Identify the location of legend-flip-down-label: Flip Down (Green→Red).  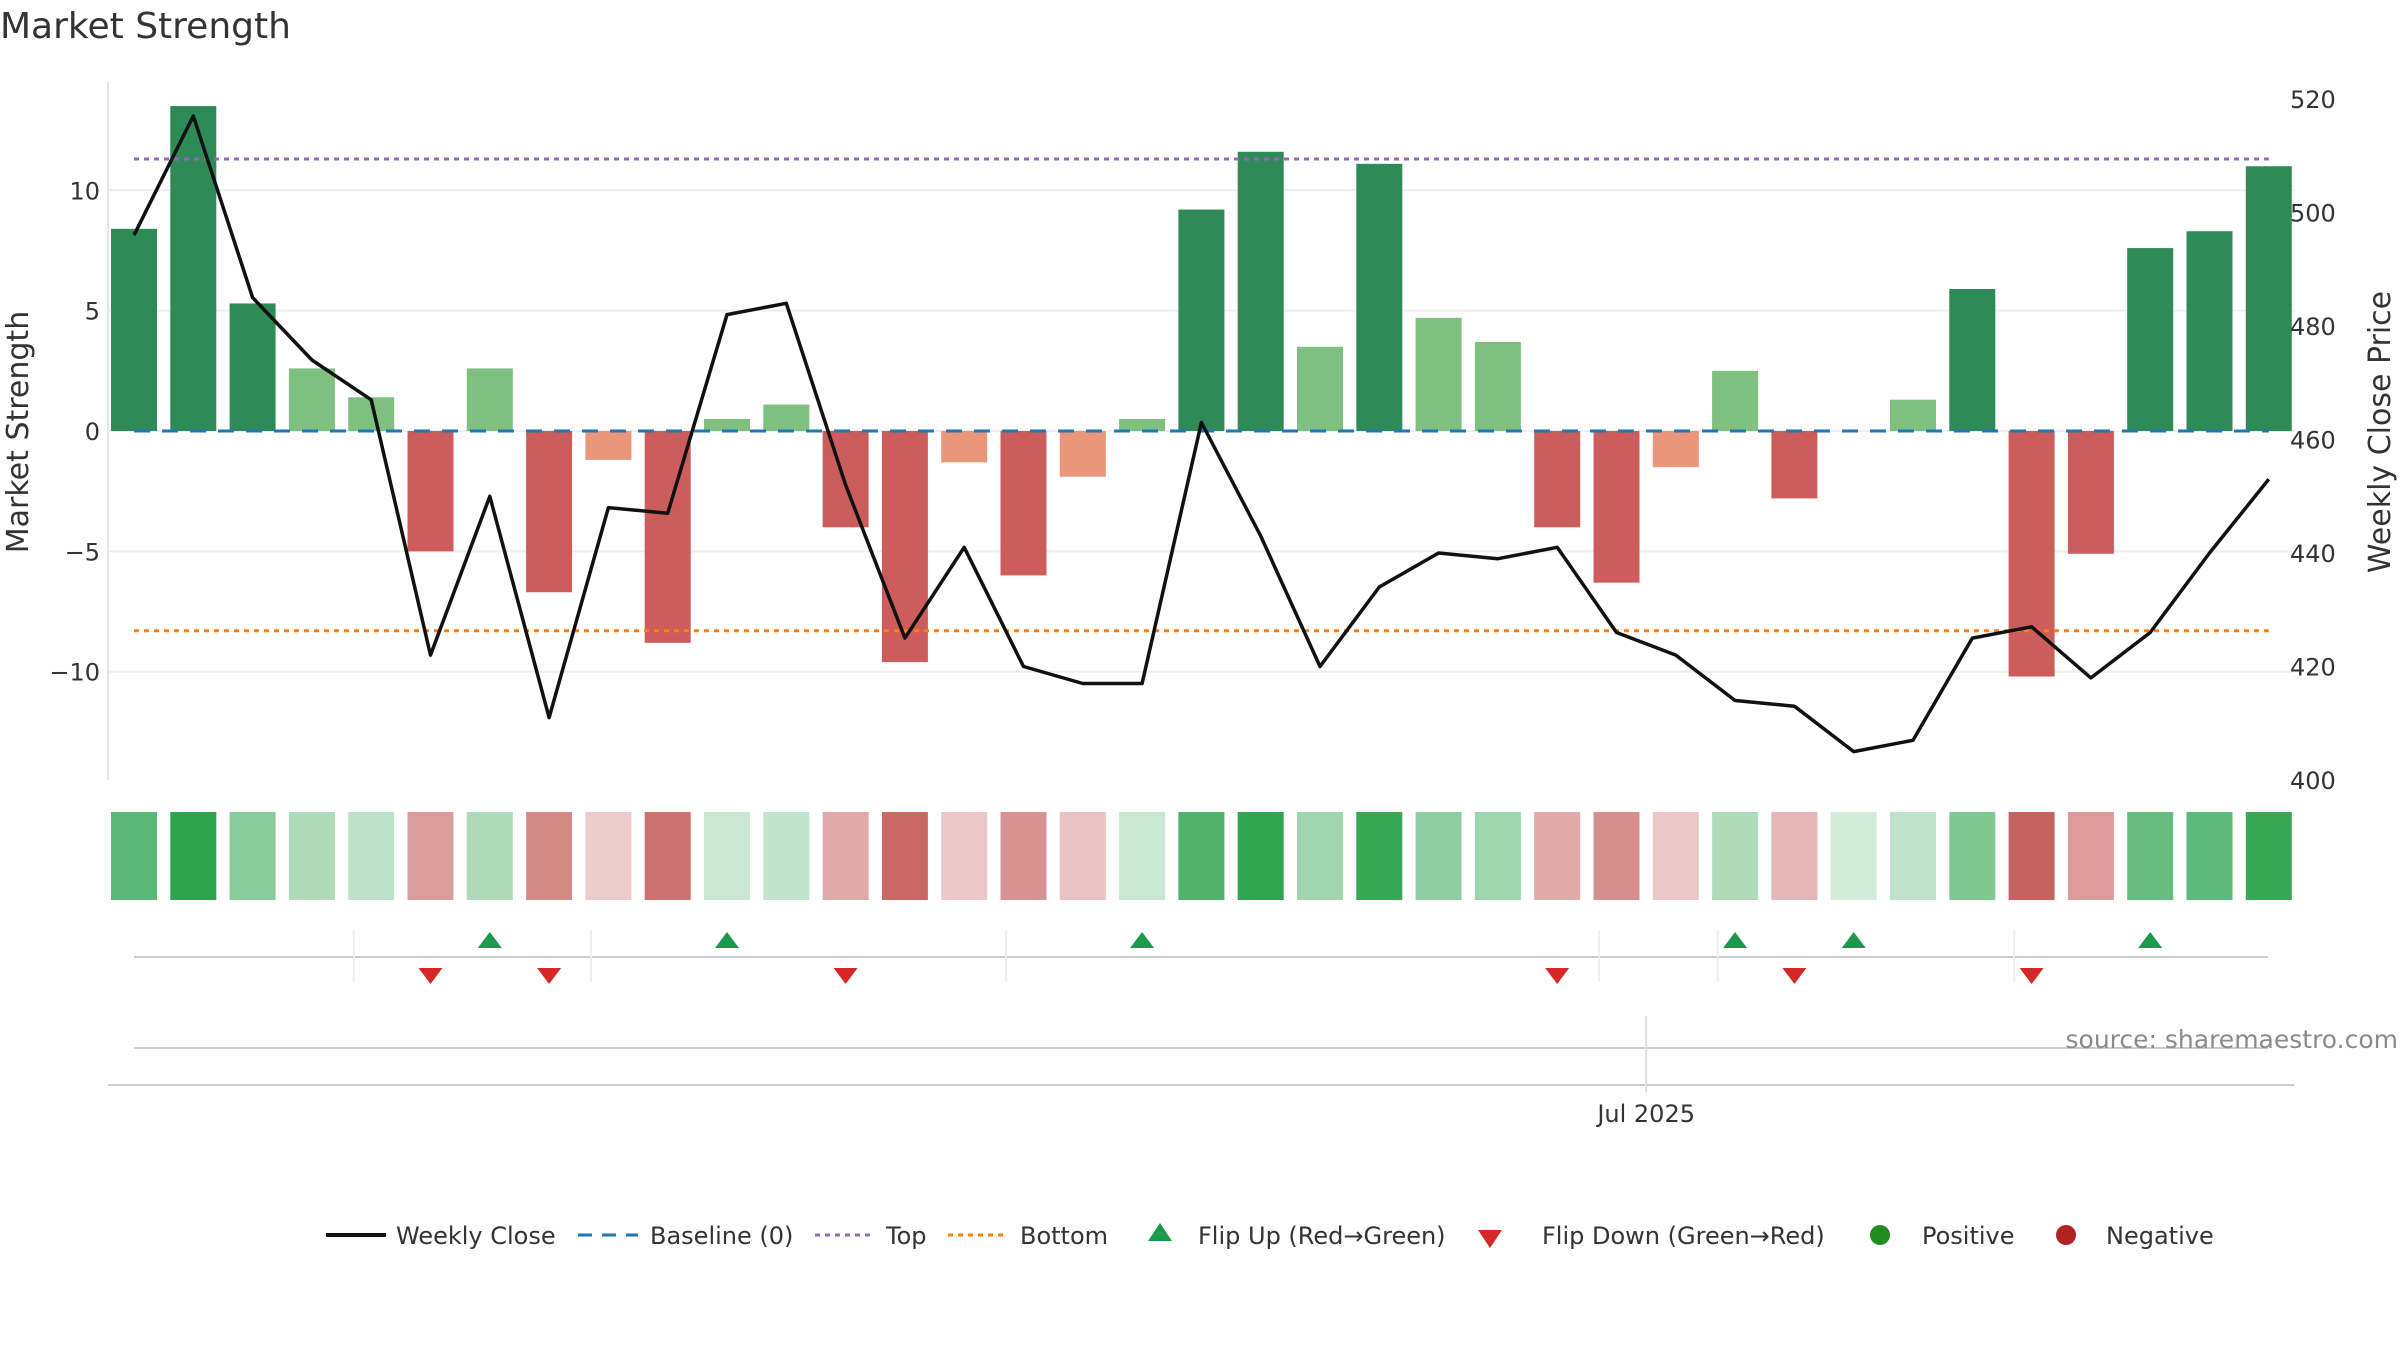
(1683, 1236).